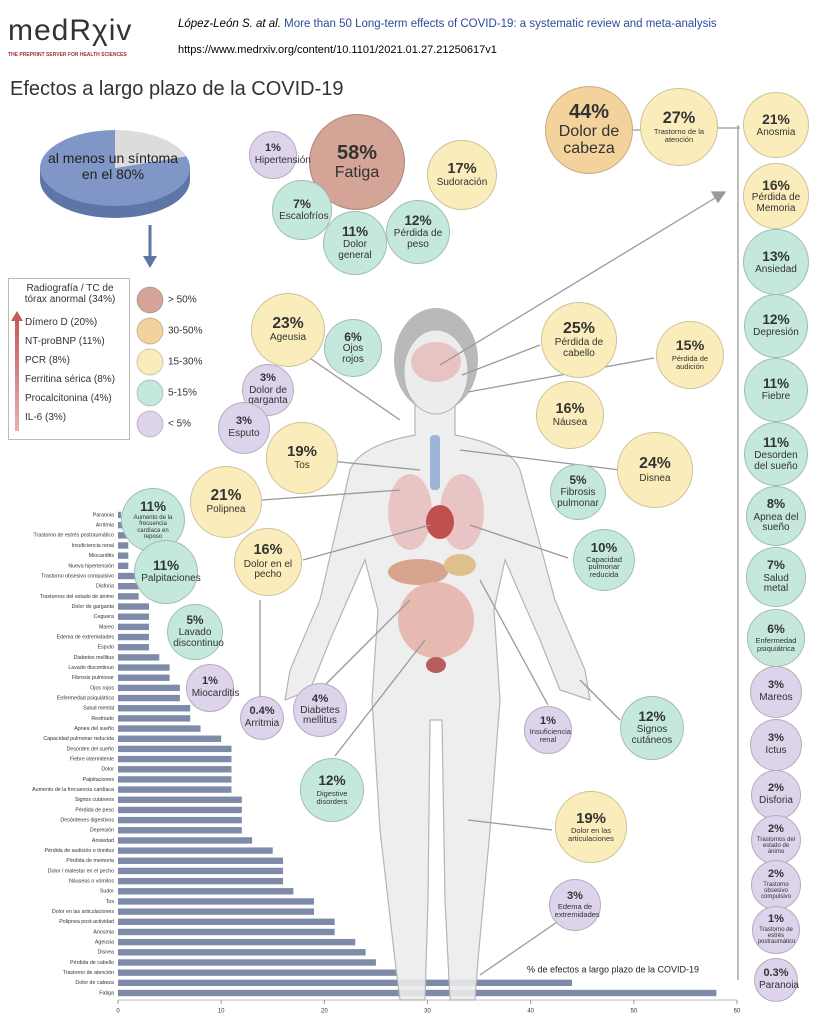 This screenshot has width=827, height=1028. Describe the element at coordinates (61, 322) in the screenshot. I see `lab-test: Dímero D (20%)` at that location.